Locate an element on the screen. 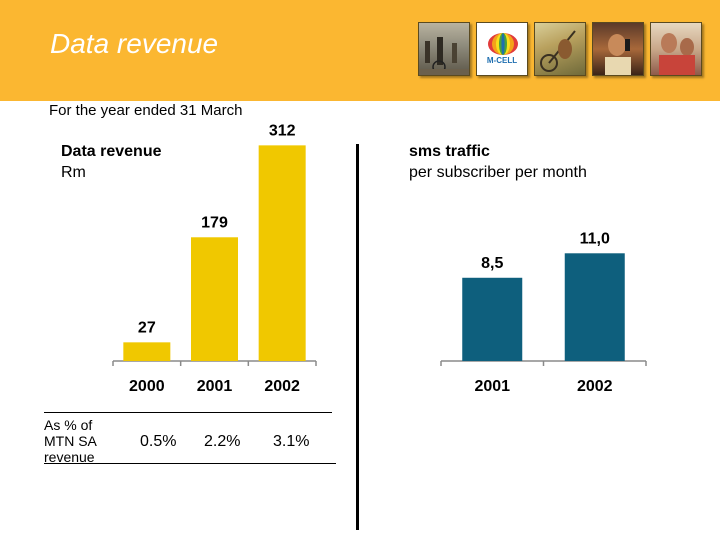 The height and width of the screenshot is (540, 720). photo-strip: M-CELL is located at coordinates (560, 50).